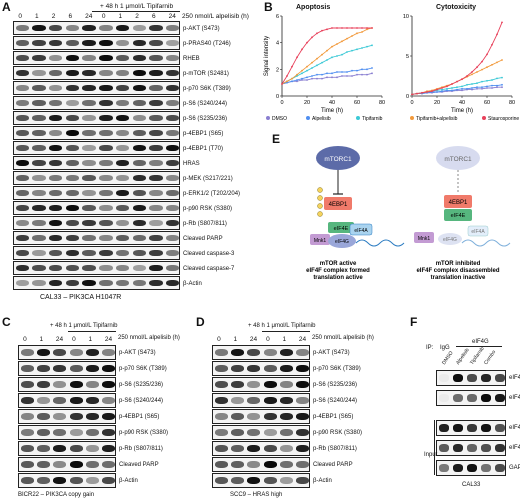 This screenshot has height=501, width=520. Describe the element at coordinates (338, 264) in the screenshot. I see `left-caption-1: mTOR active` at that location.